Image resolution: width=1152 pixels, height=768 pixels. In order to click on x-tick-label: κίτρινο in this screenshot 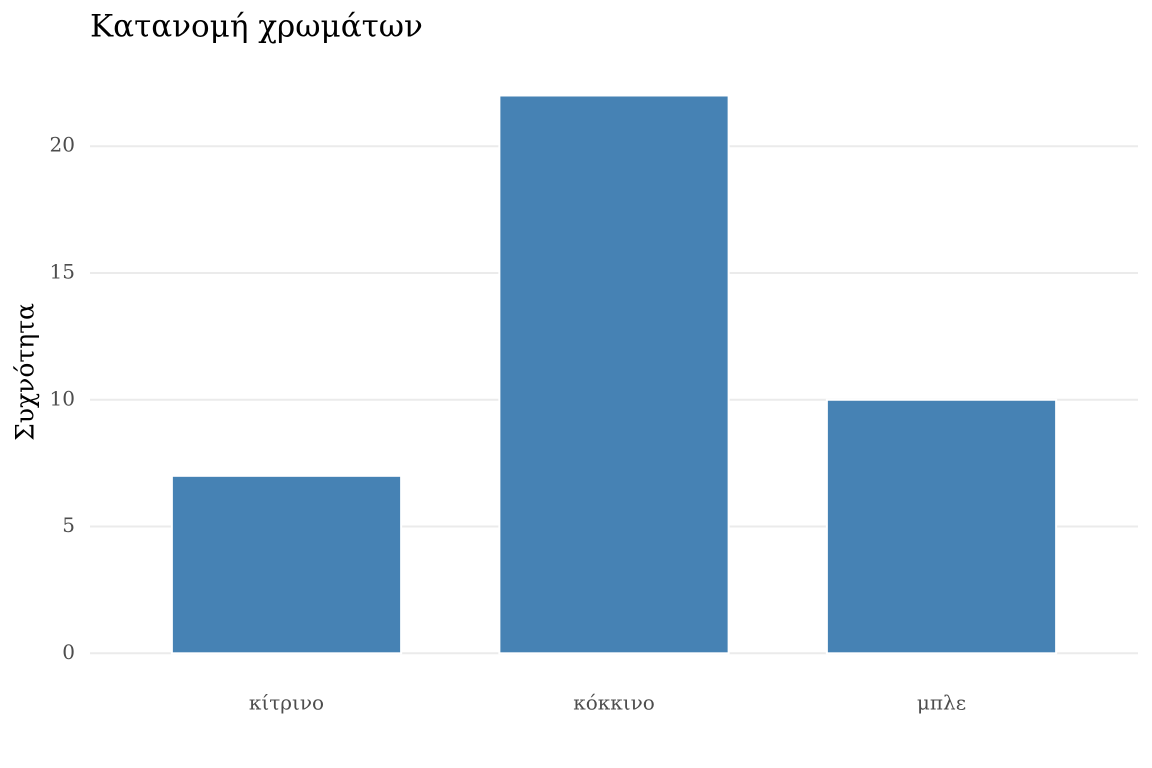, I will do `click(286, 703)`.